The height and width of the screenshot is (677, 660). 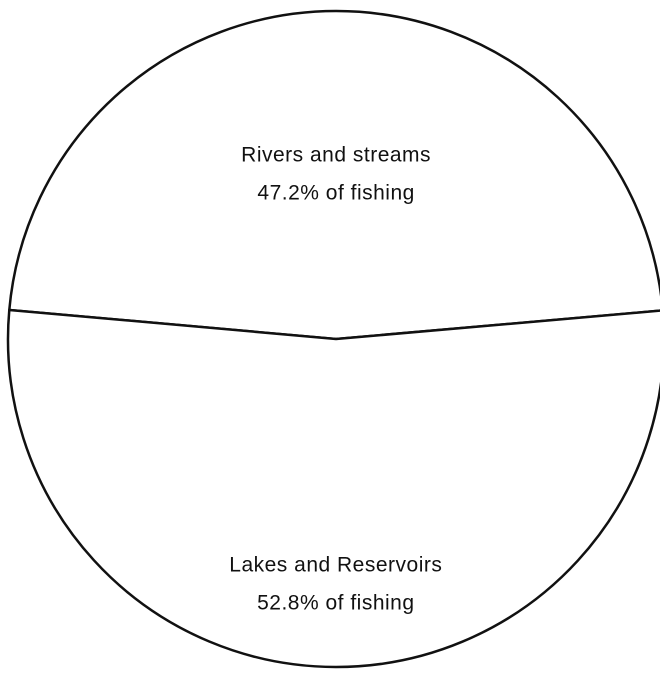 I want to click on slice-value-label: 52.8% of fishing, so click(x=335, y=603).